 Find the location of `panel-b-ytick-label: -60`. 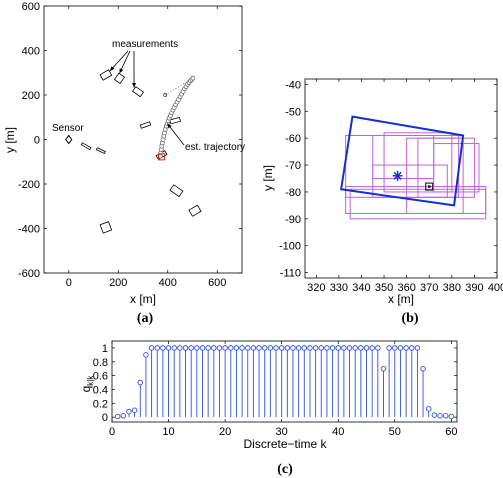

panel-b-ytick-label: -60 is located at coordinates (293, 139).